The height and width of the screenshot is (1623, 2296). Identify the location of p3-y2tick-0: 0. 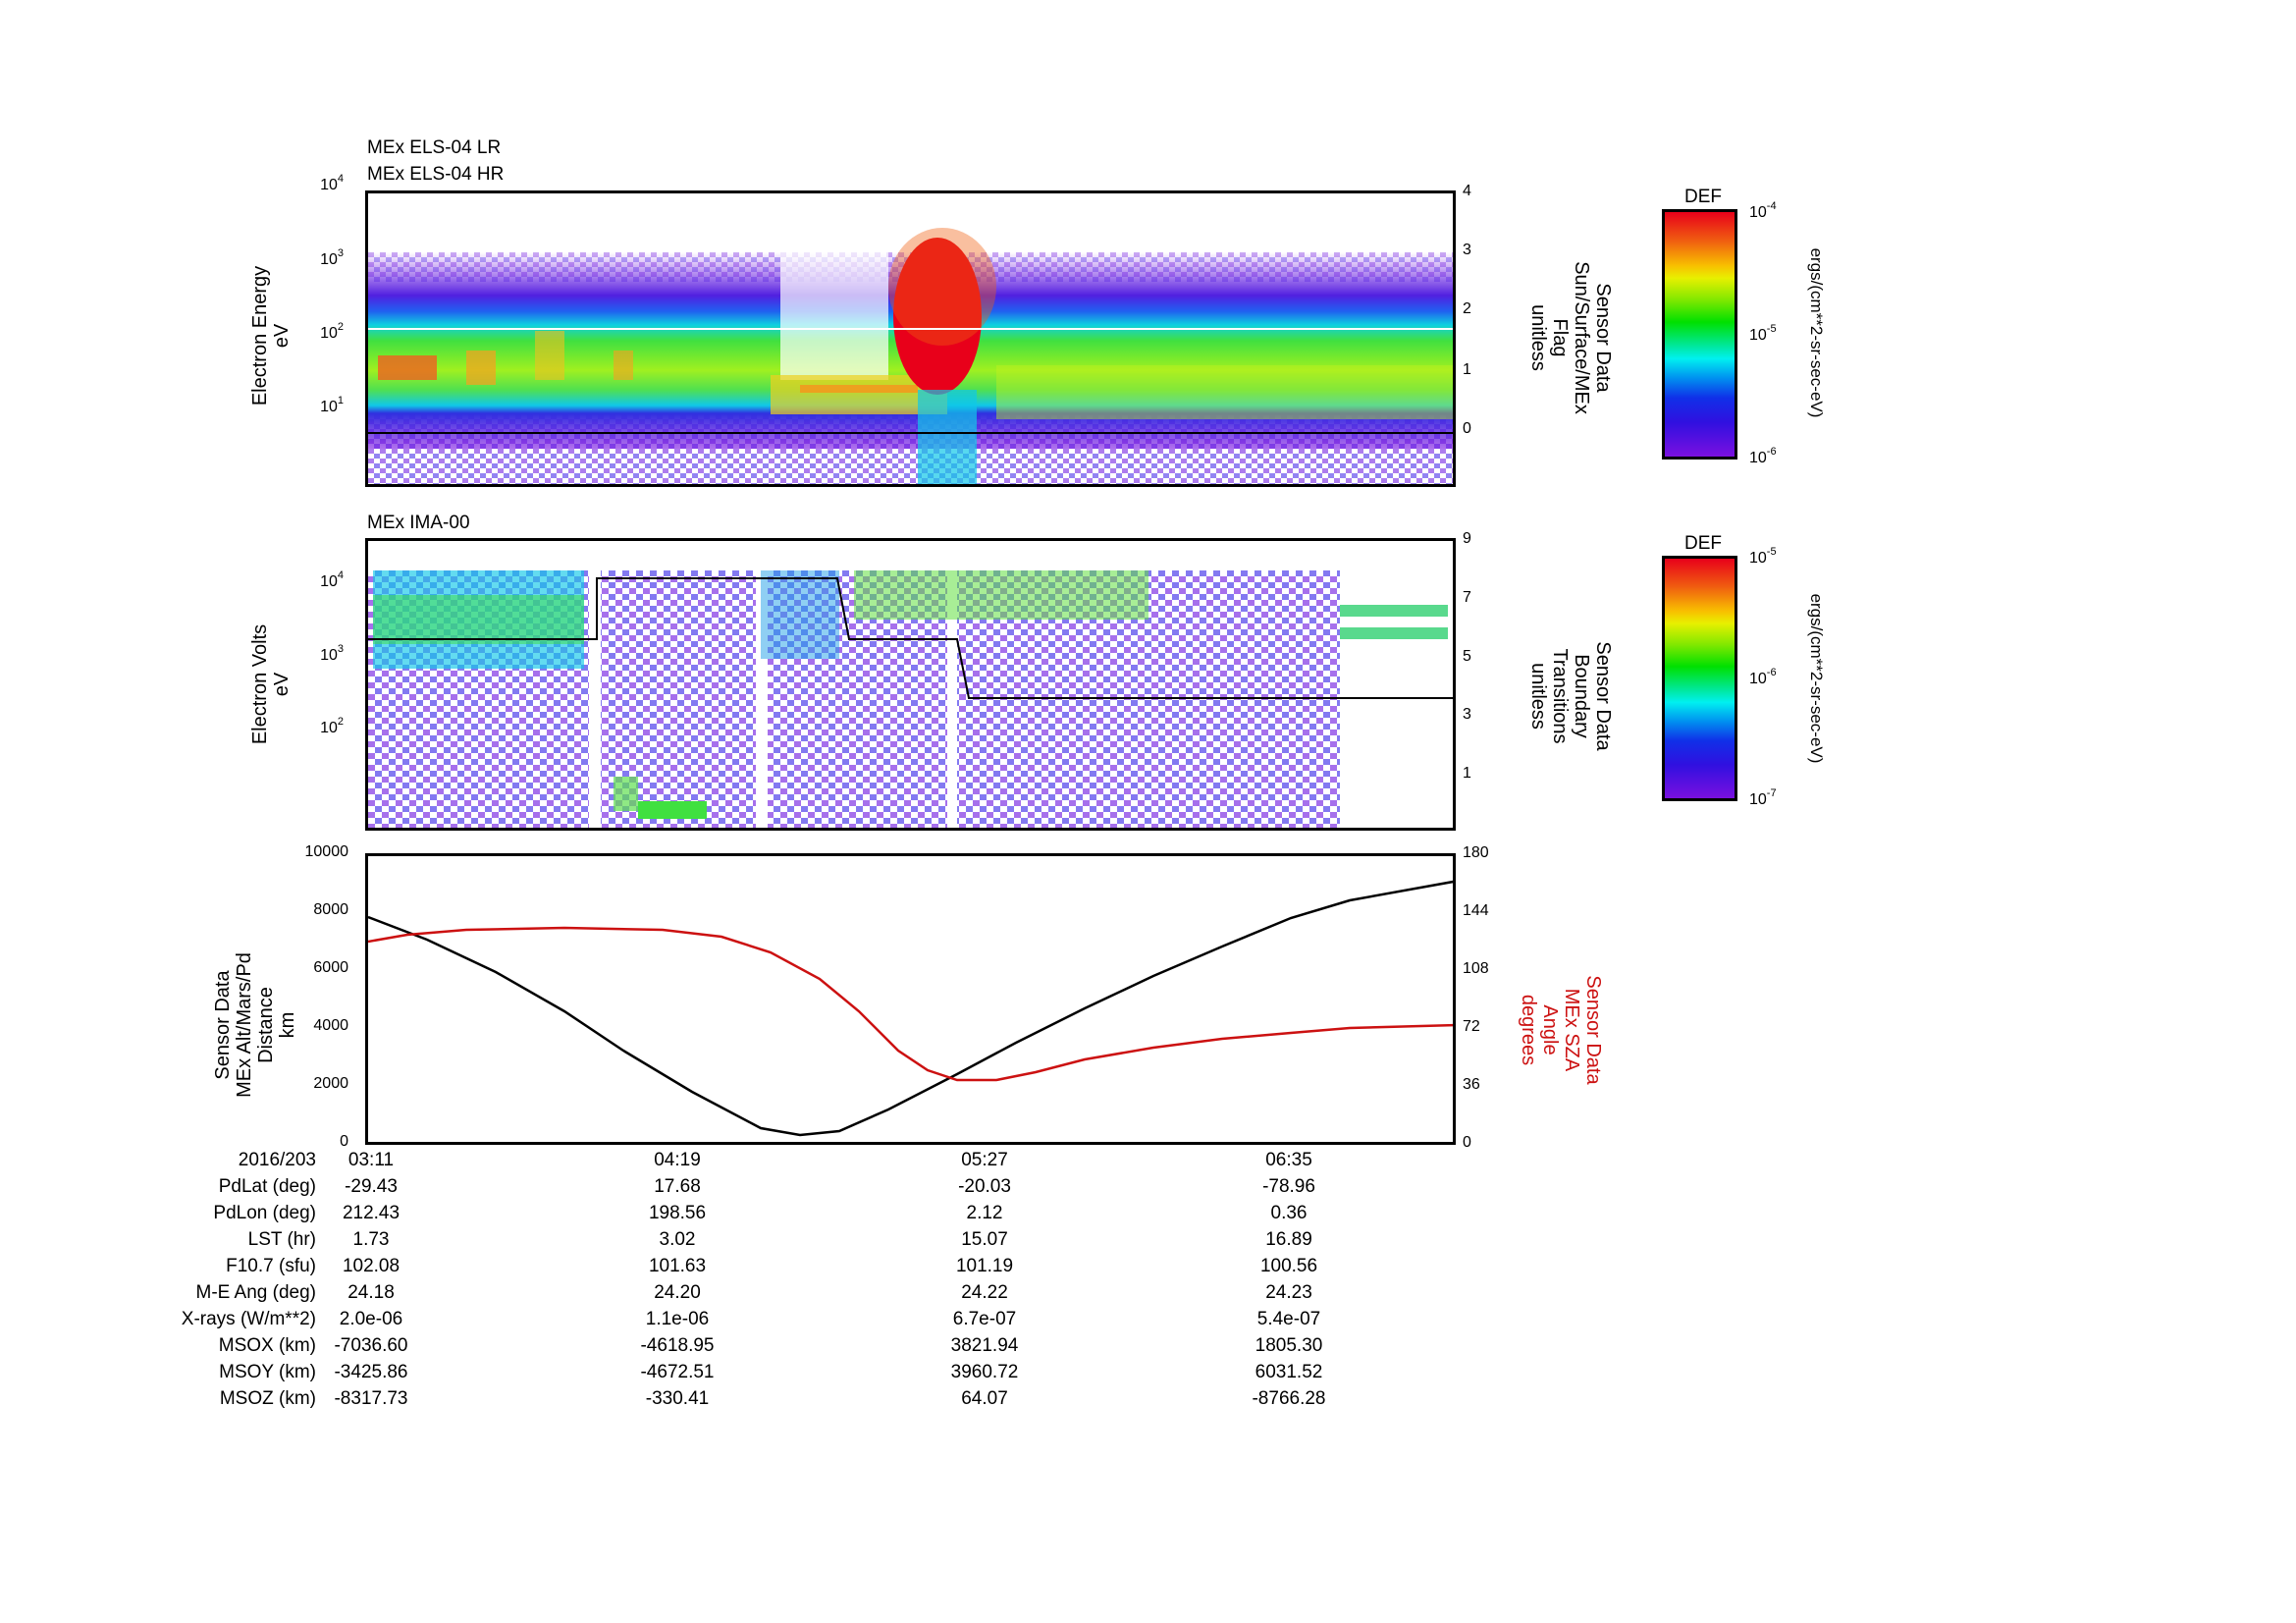
(1467, 1142).